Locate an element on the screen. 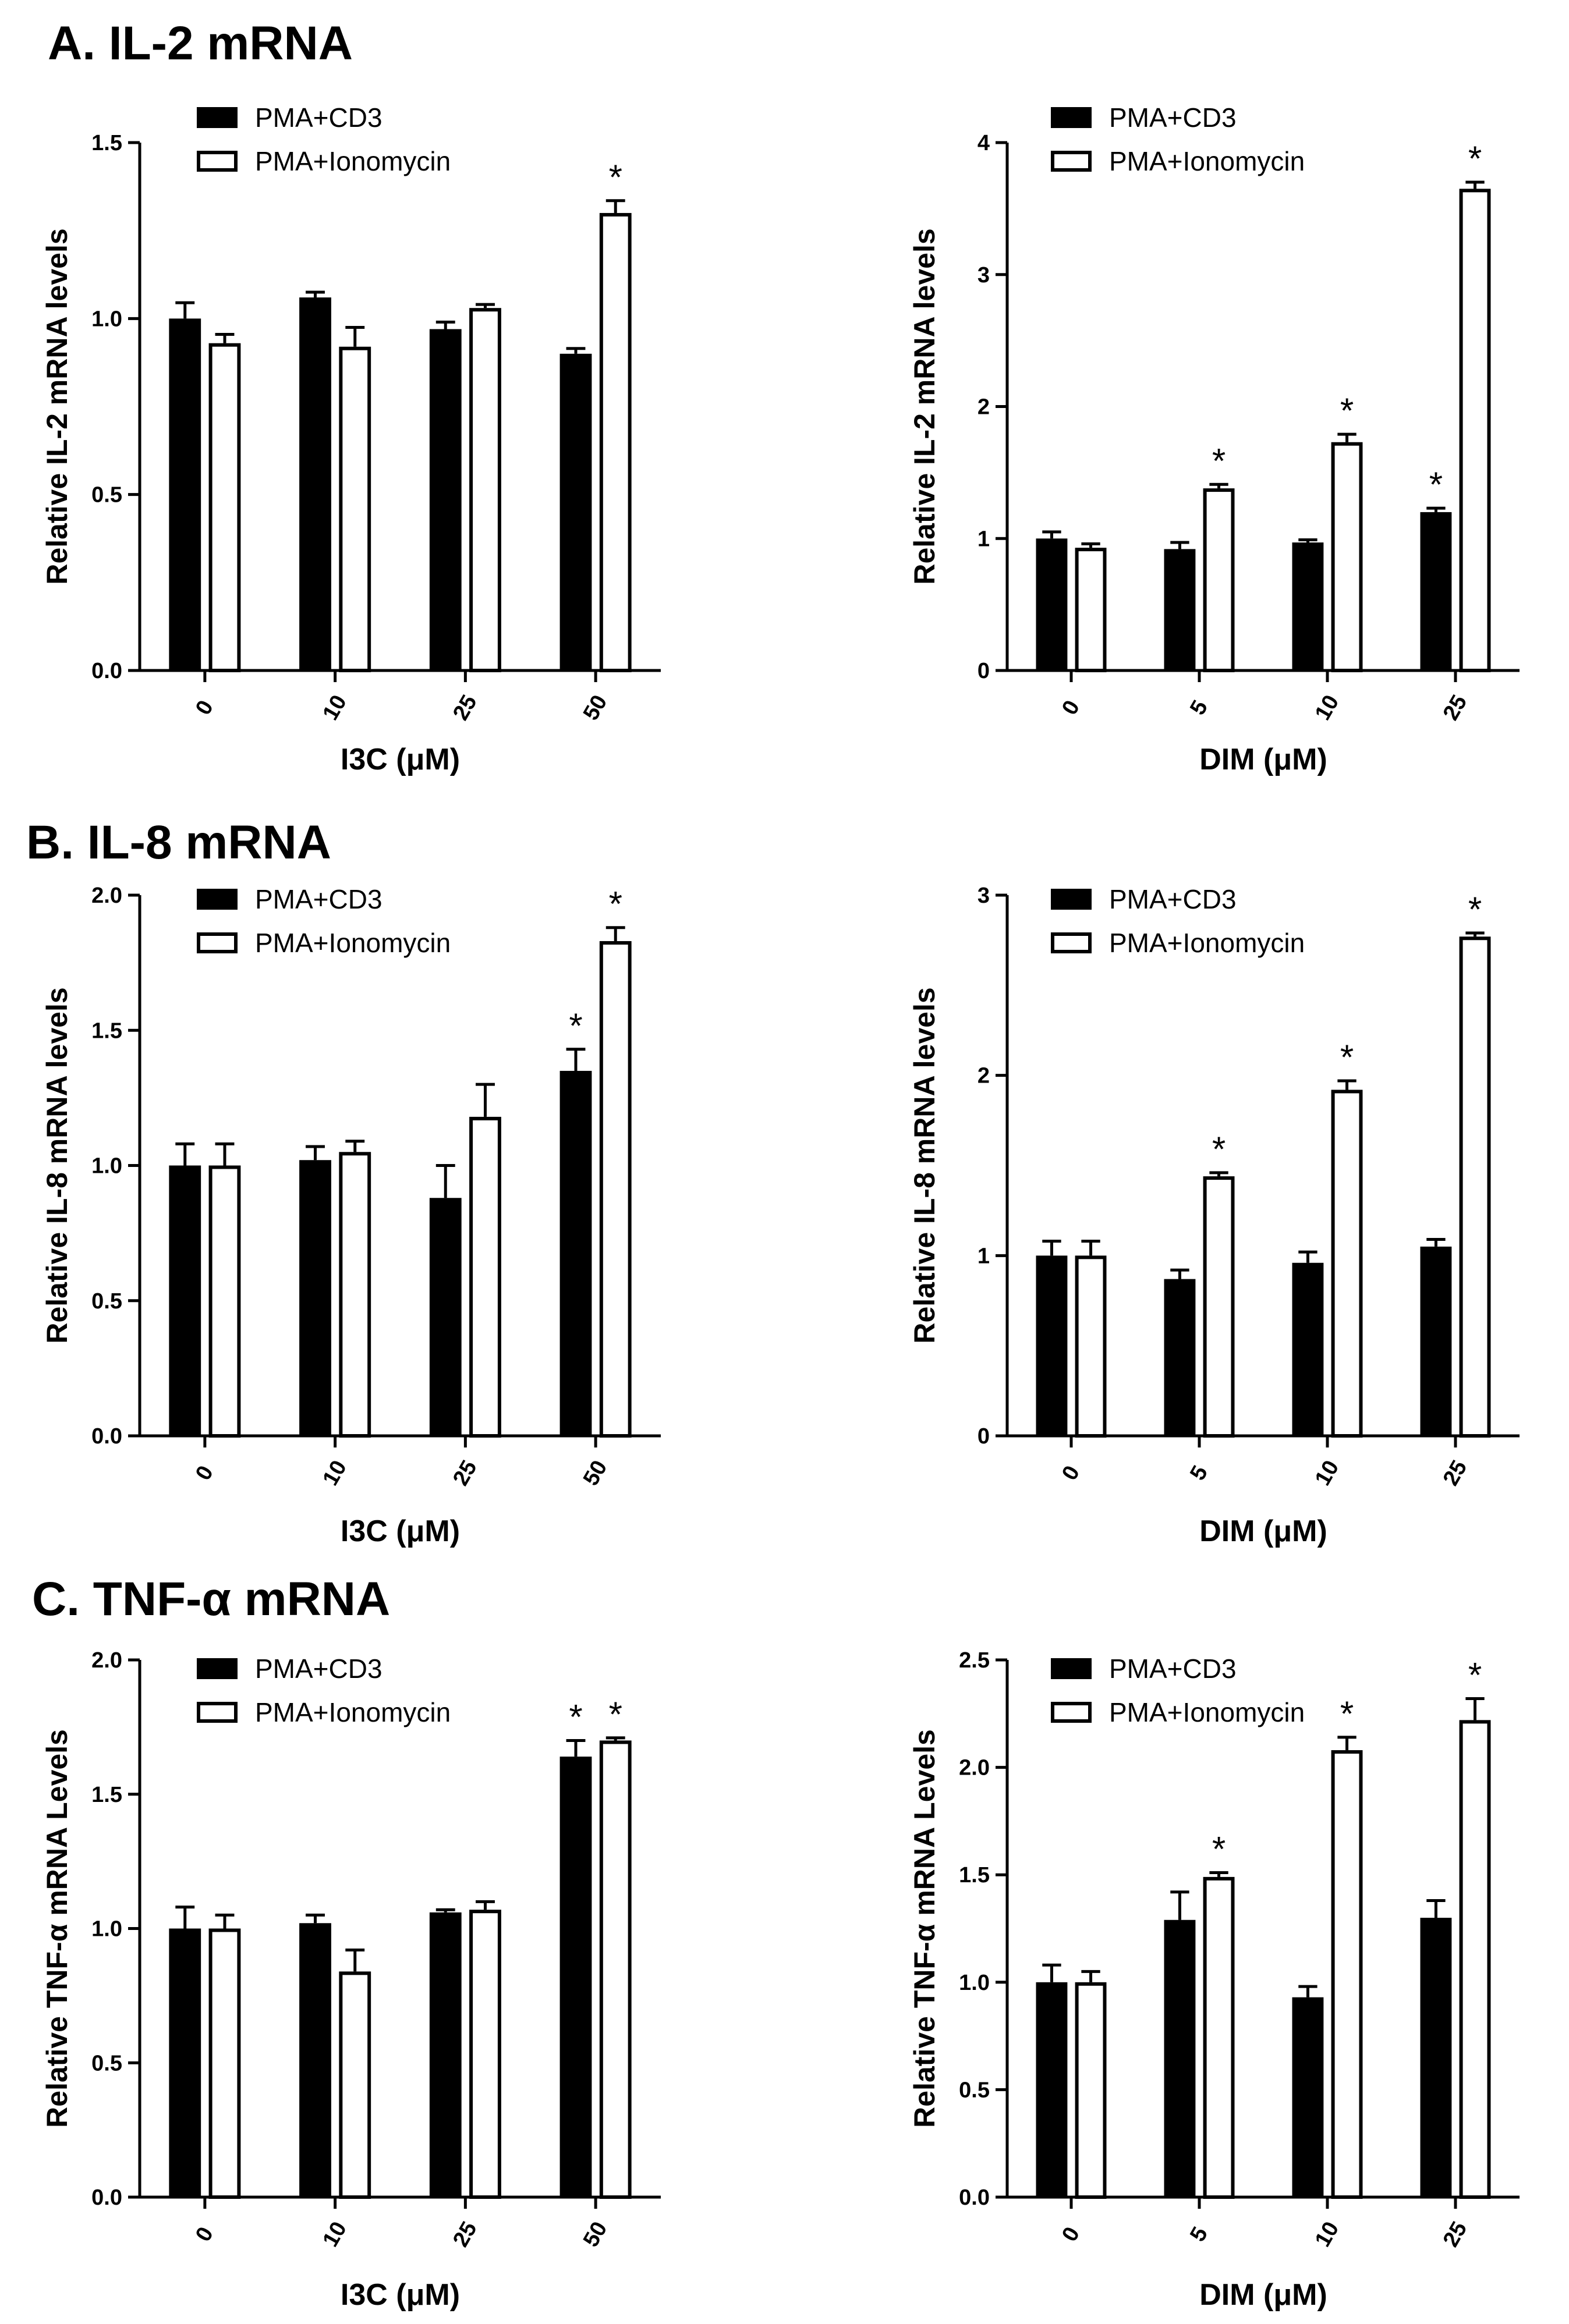 This screenshot has width=1569, height=2324. chart2-y-tick-label: 0 is located at coordinates (983, 671).